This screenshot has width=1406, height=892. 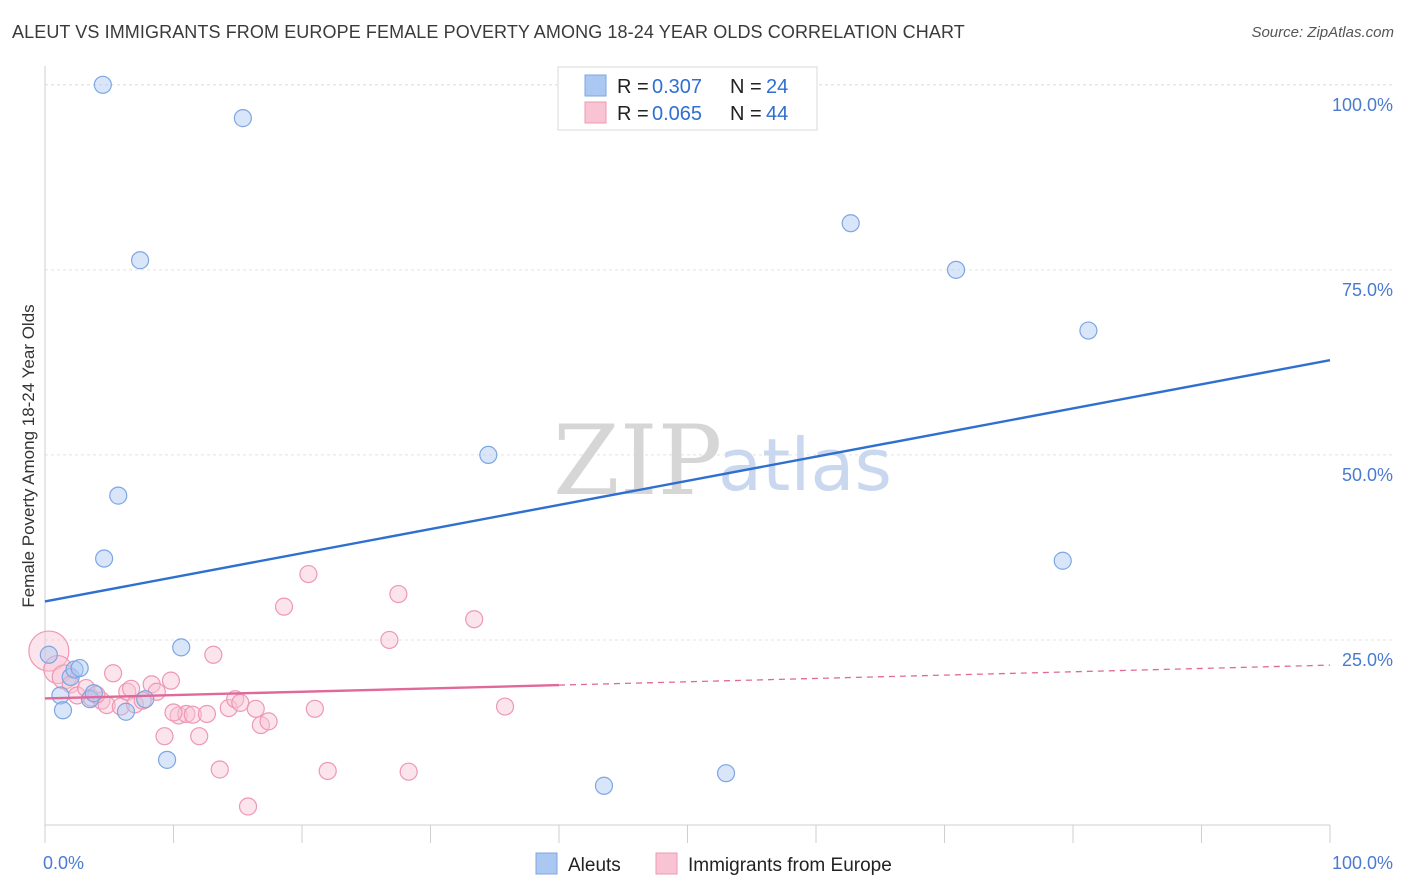 I want to click on legend-r-value-aleuts: 0.307, so click(x=677, y=87).